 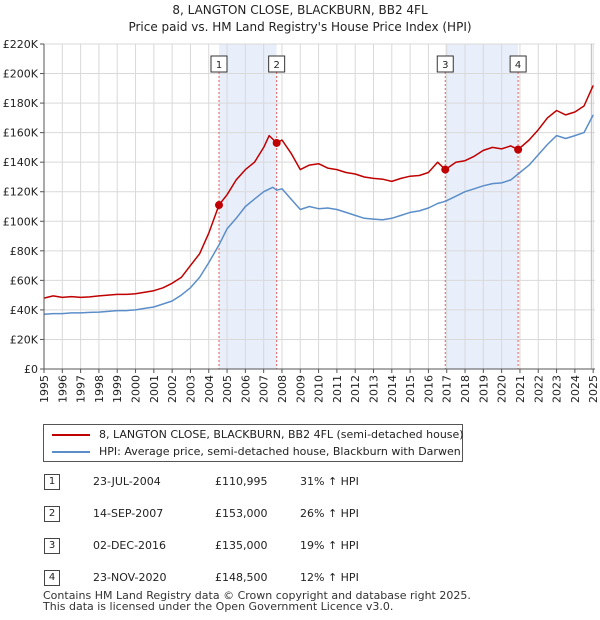 What do you see at coordinates (62, 389) in the screenshot?
I see `x-tick-label: 1996` at bounding box center [62, 389].